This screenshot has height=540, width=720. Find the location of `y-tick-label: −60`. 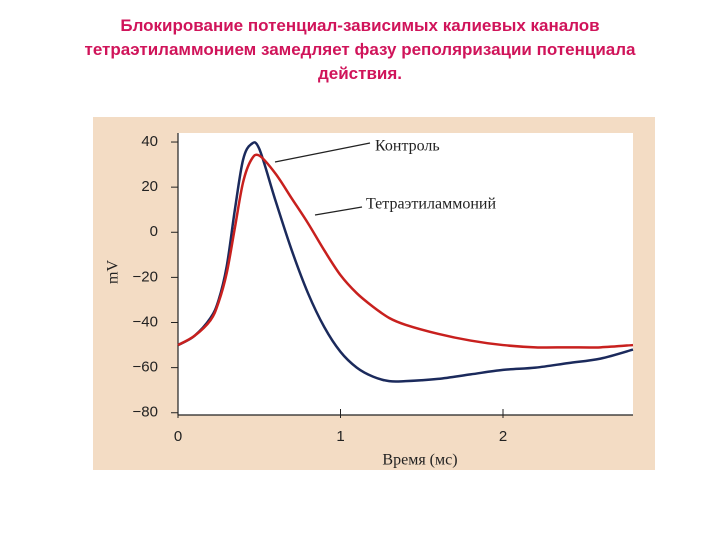

y-tick-label: −60 is located at coordinates (145, 367).